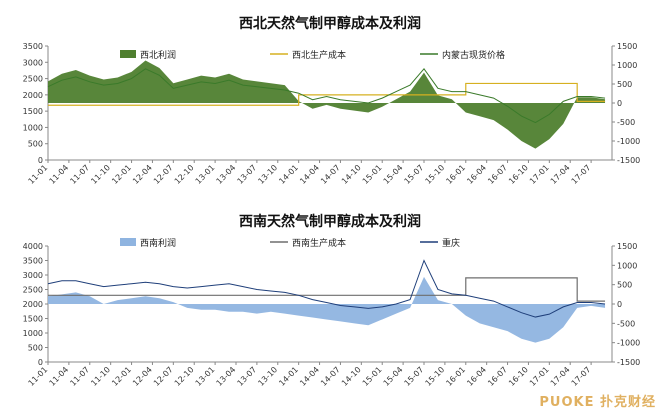 Image resolution: width=662 pixels, height=414 pixels. Describe the element at coordinates (158, 243) in the screenshot. I see `legend-label-profit: 西南利润` at that location.